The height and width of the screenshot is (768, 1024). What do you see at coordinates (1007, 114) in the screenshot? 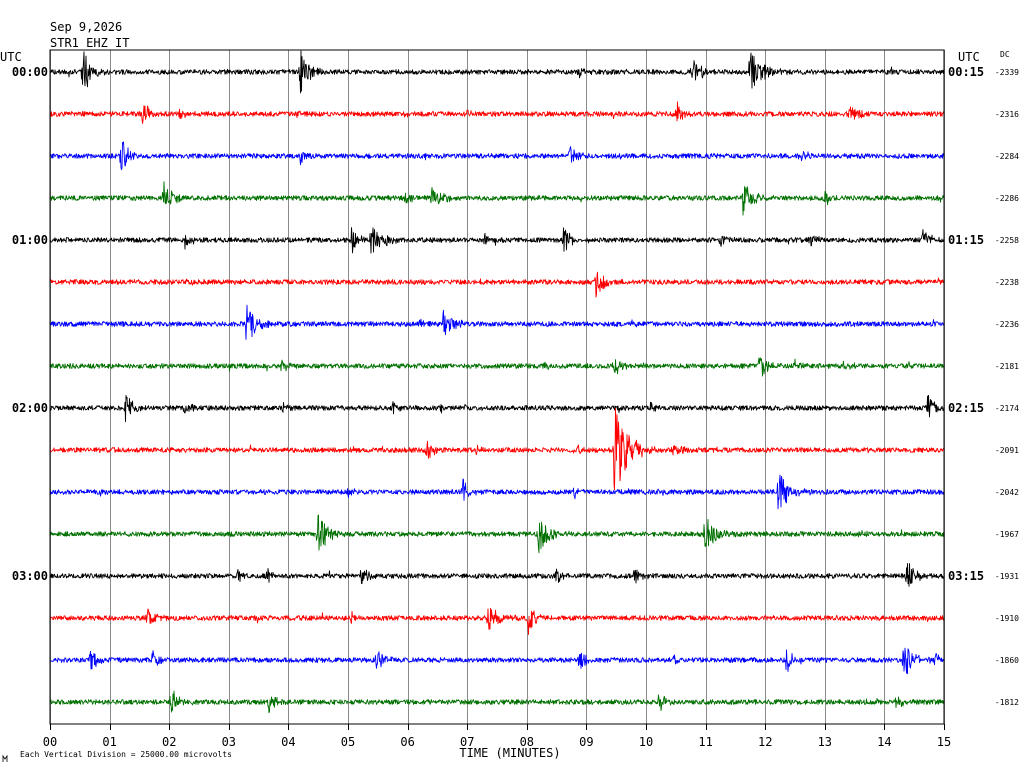
I see `trace-dc-offset: -2316` at bounding box center [1007, 114].